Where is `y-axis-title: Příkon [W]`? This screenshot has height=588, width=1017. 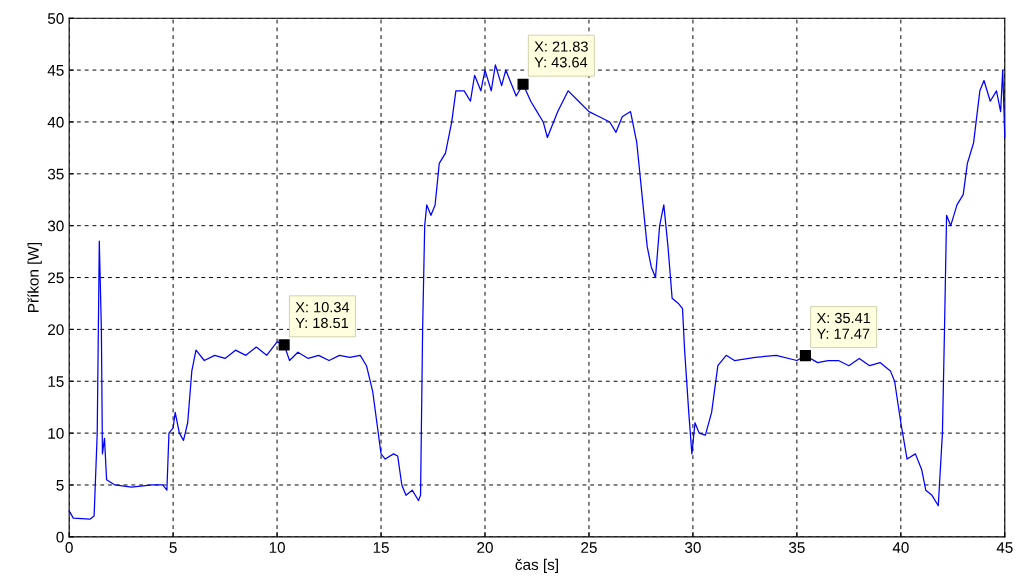
y-axis-title: Příkon [W] is located at coordinates (34, 277).